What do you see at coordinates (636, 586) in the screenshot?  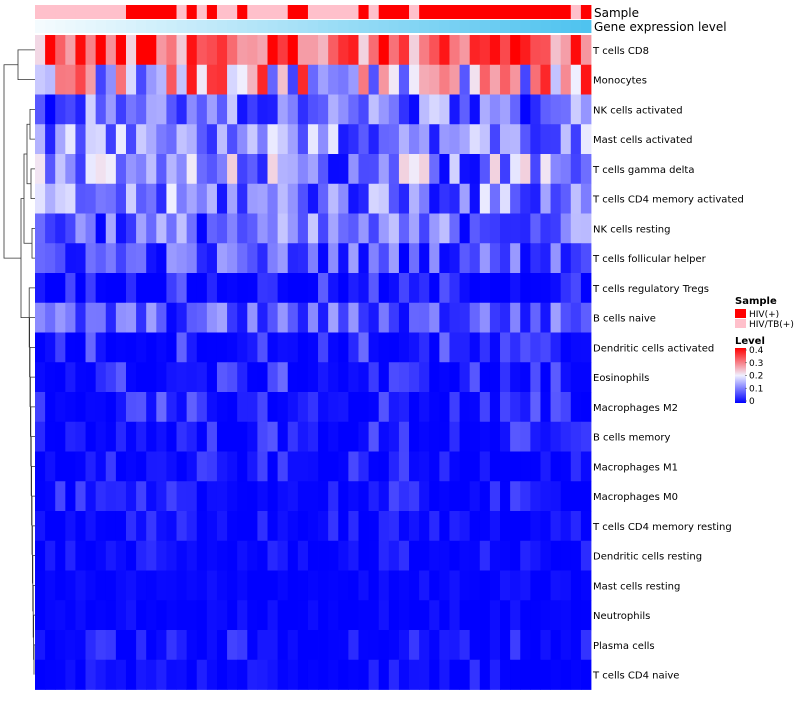 I see `row-label: Mast cells resting` at bounding box center [636, 586].